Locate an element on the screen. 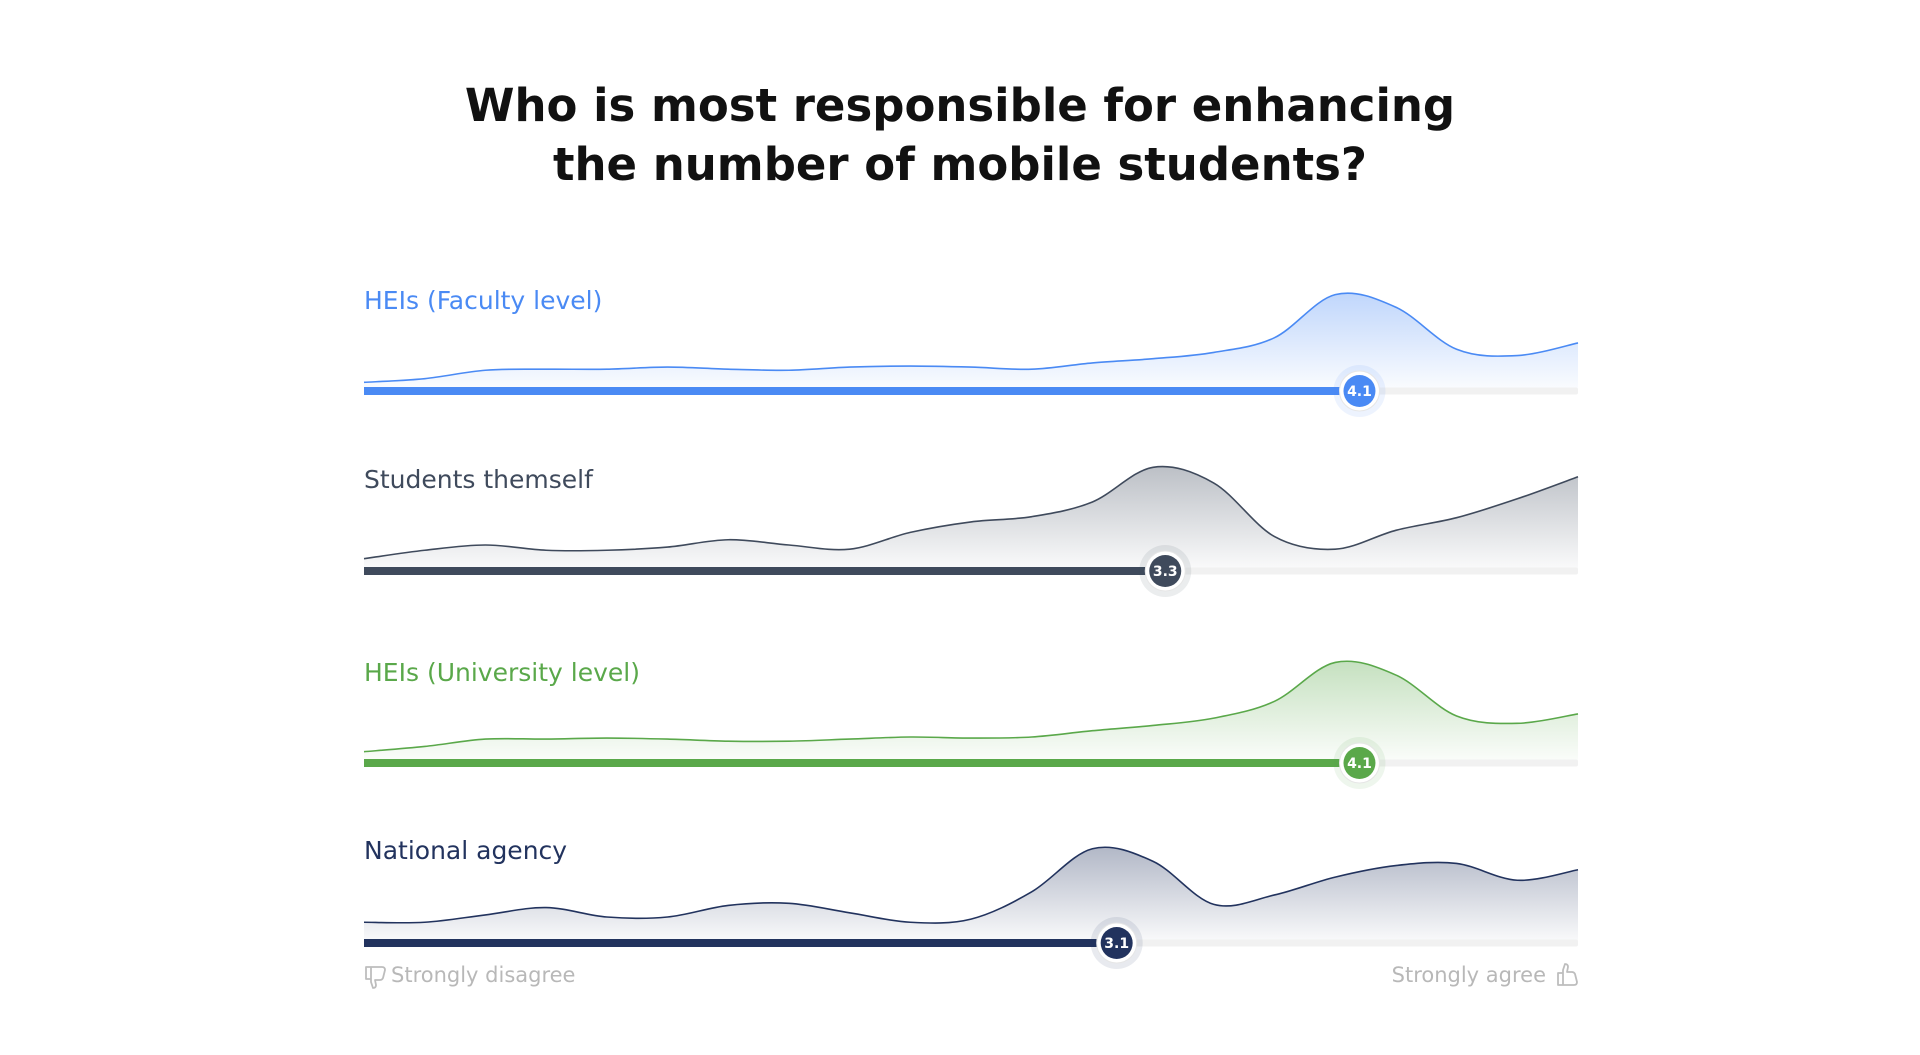 This screenshot has height=1055, width=1920. row-label: Students themself is located at coordinates (479, 479).